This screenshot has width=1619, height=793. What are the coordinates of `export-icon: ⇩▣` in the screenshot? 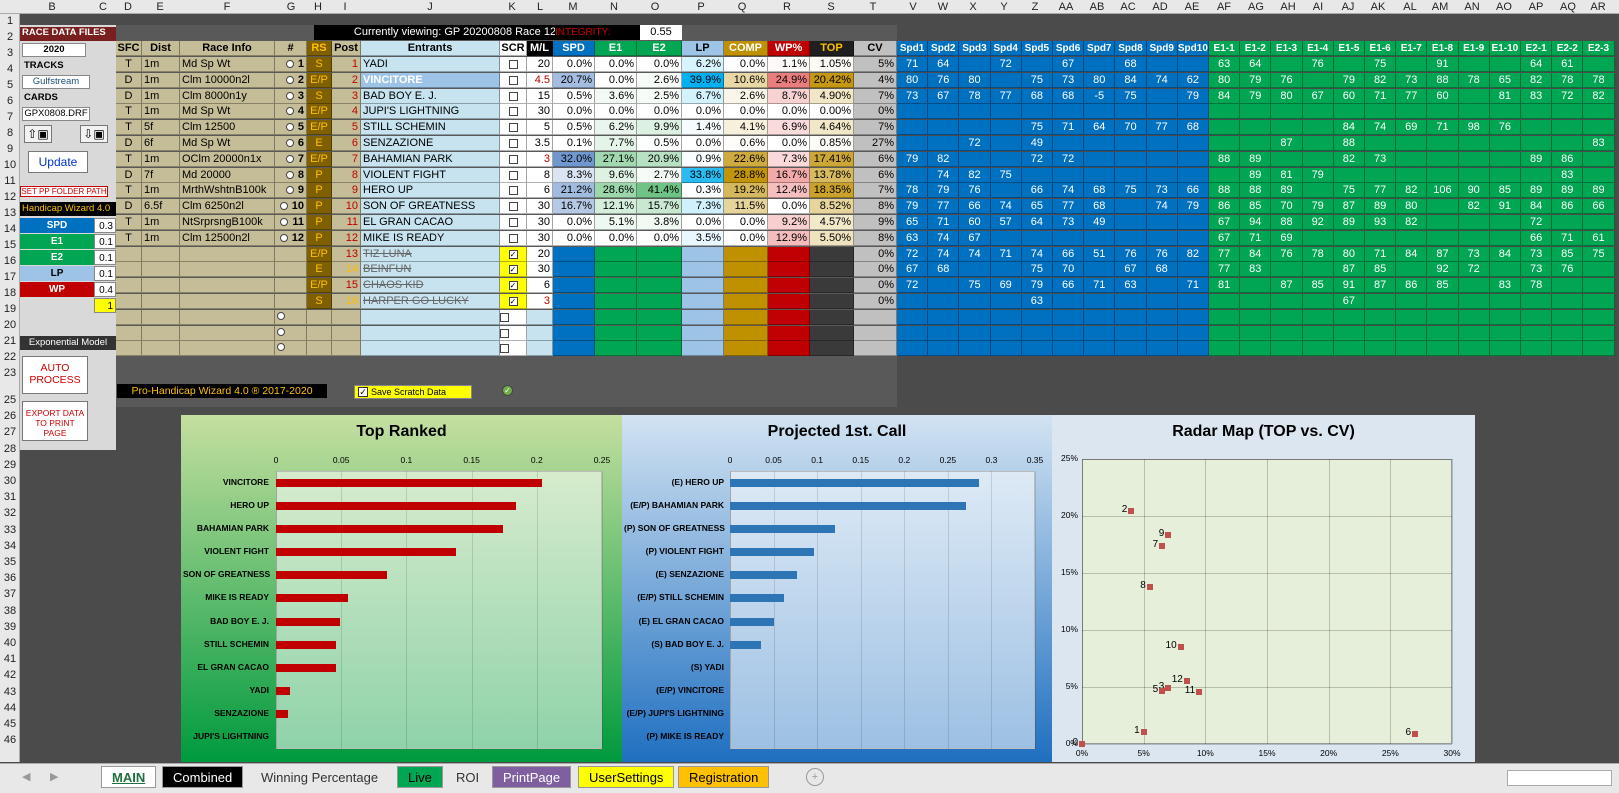 It's located at (94, 134).